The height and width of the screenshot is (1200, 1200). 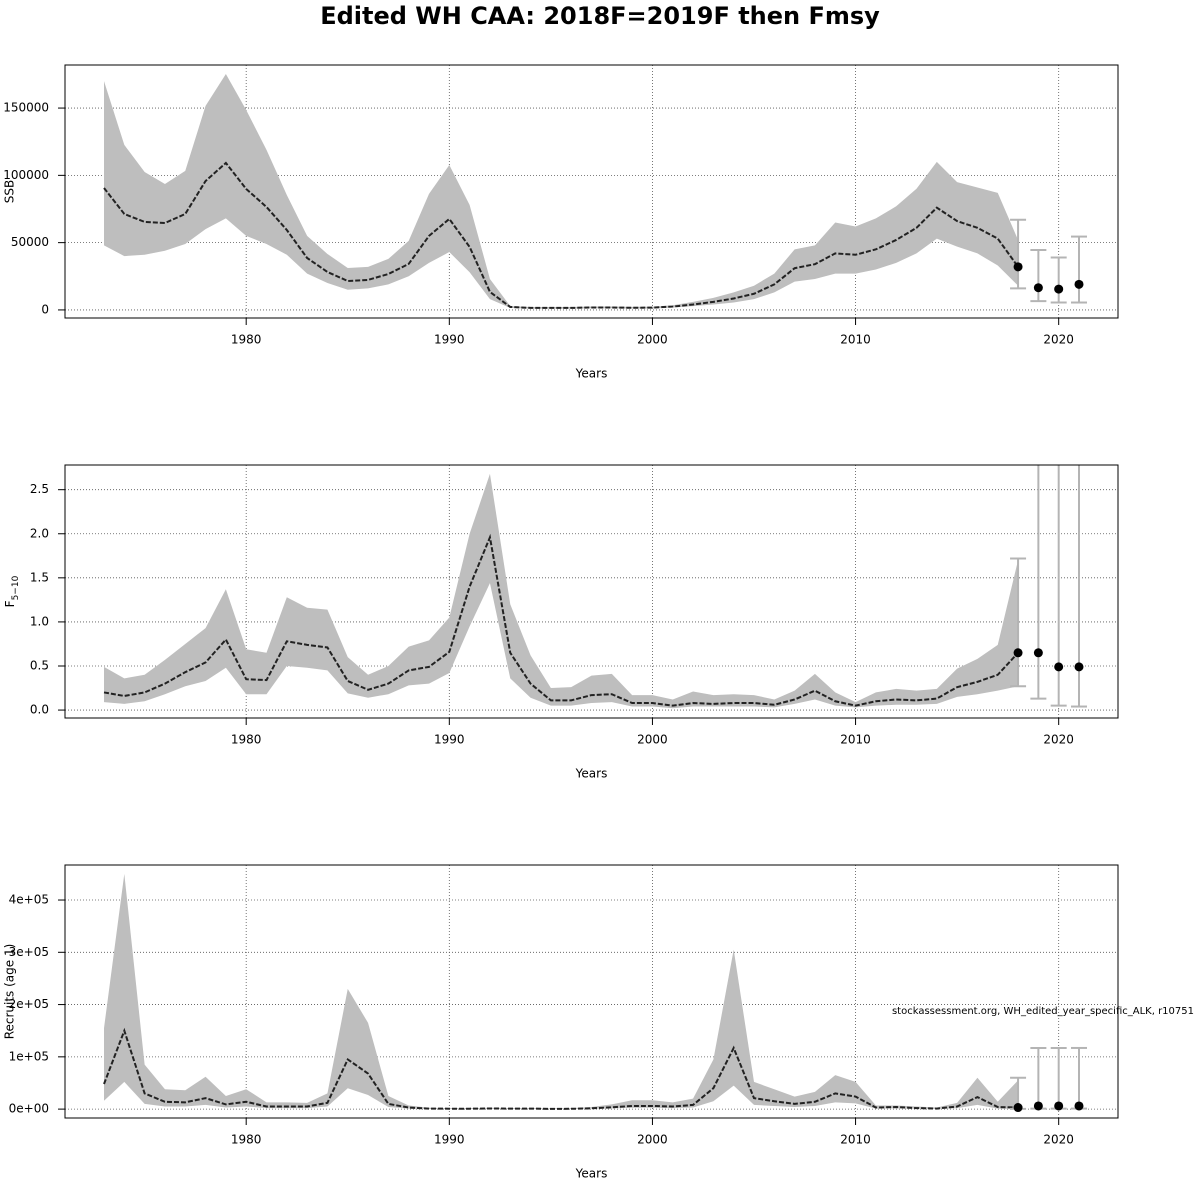 I want to click on y-tick-label: 2e+05, so click(x=29, y=1004).